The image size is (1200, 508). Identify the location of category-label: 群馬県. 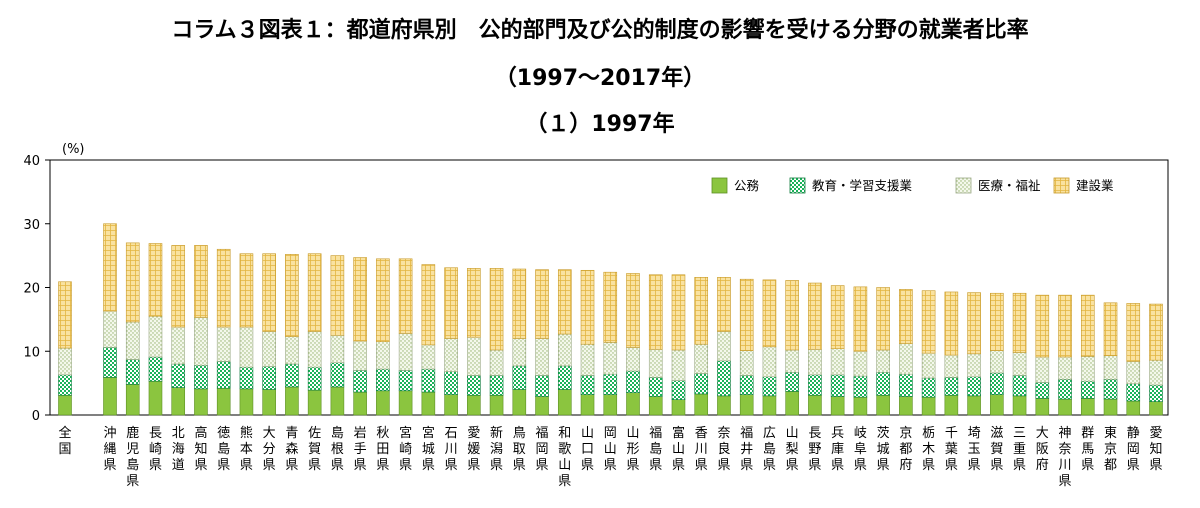
(1087, 449).